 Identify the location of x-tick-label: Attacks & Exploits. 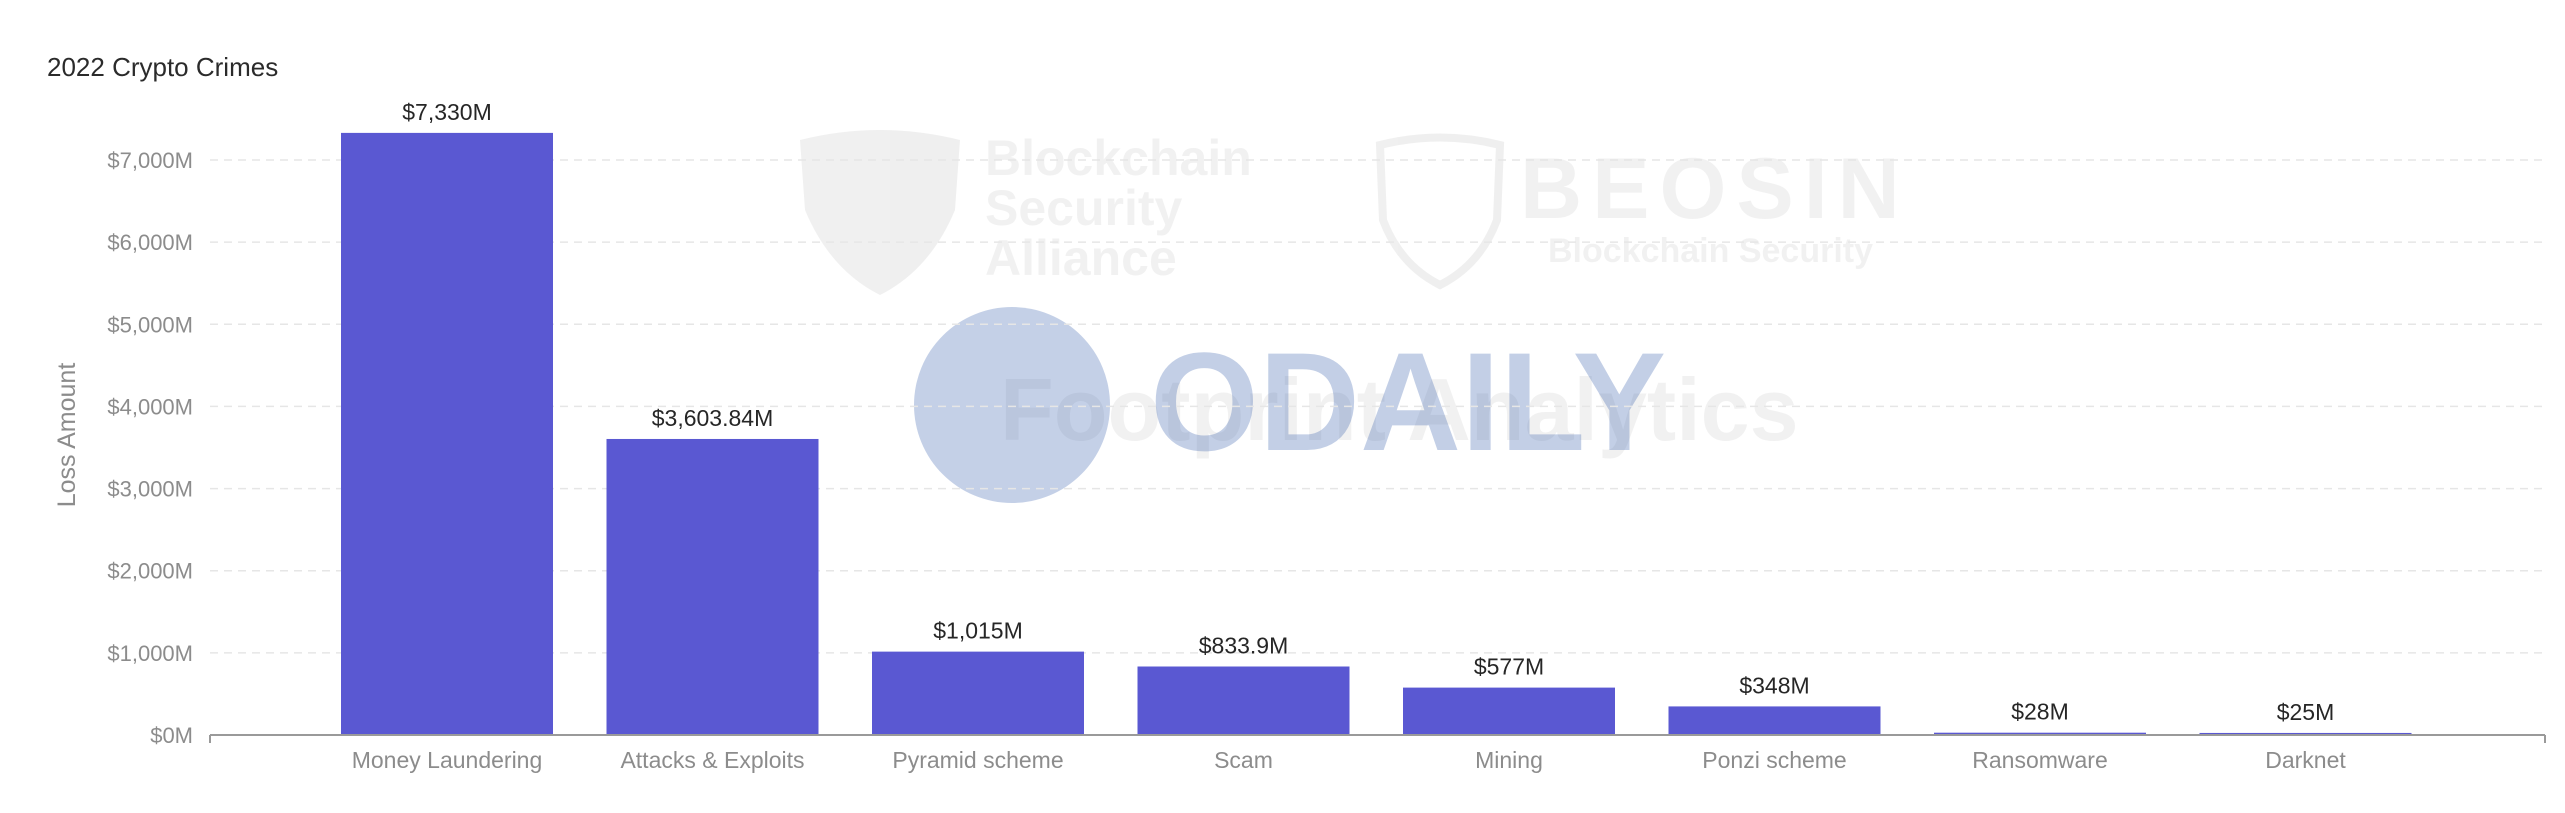
(712, 760).